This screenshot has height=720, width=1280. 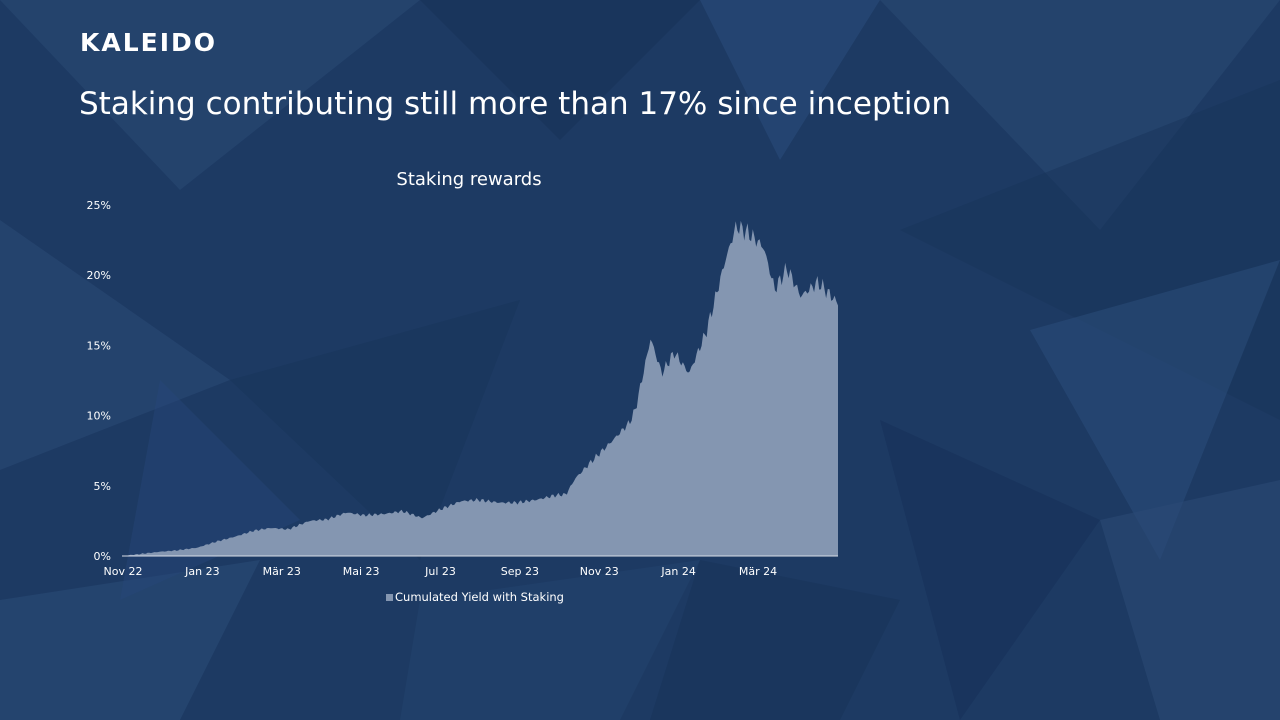 I want to click on legend-swatch, so click(x=389, y=597).